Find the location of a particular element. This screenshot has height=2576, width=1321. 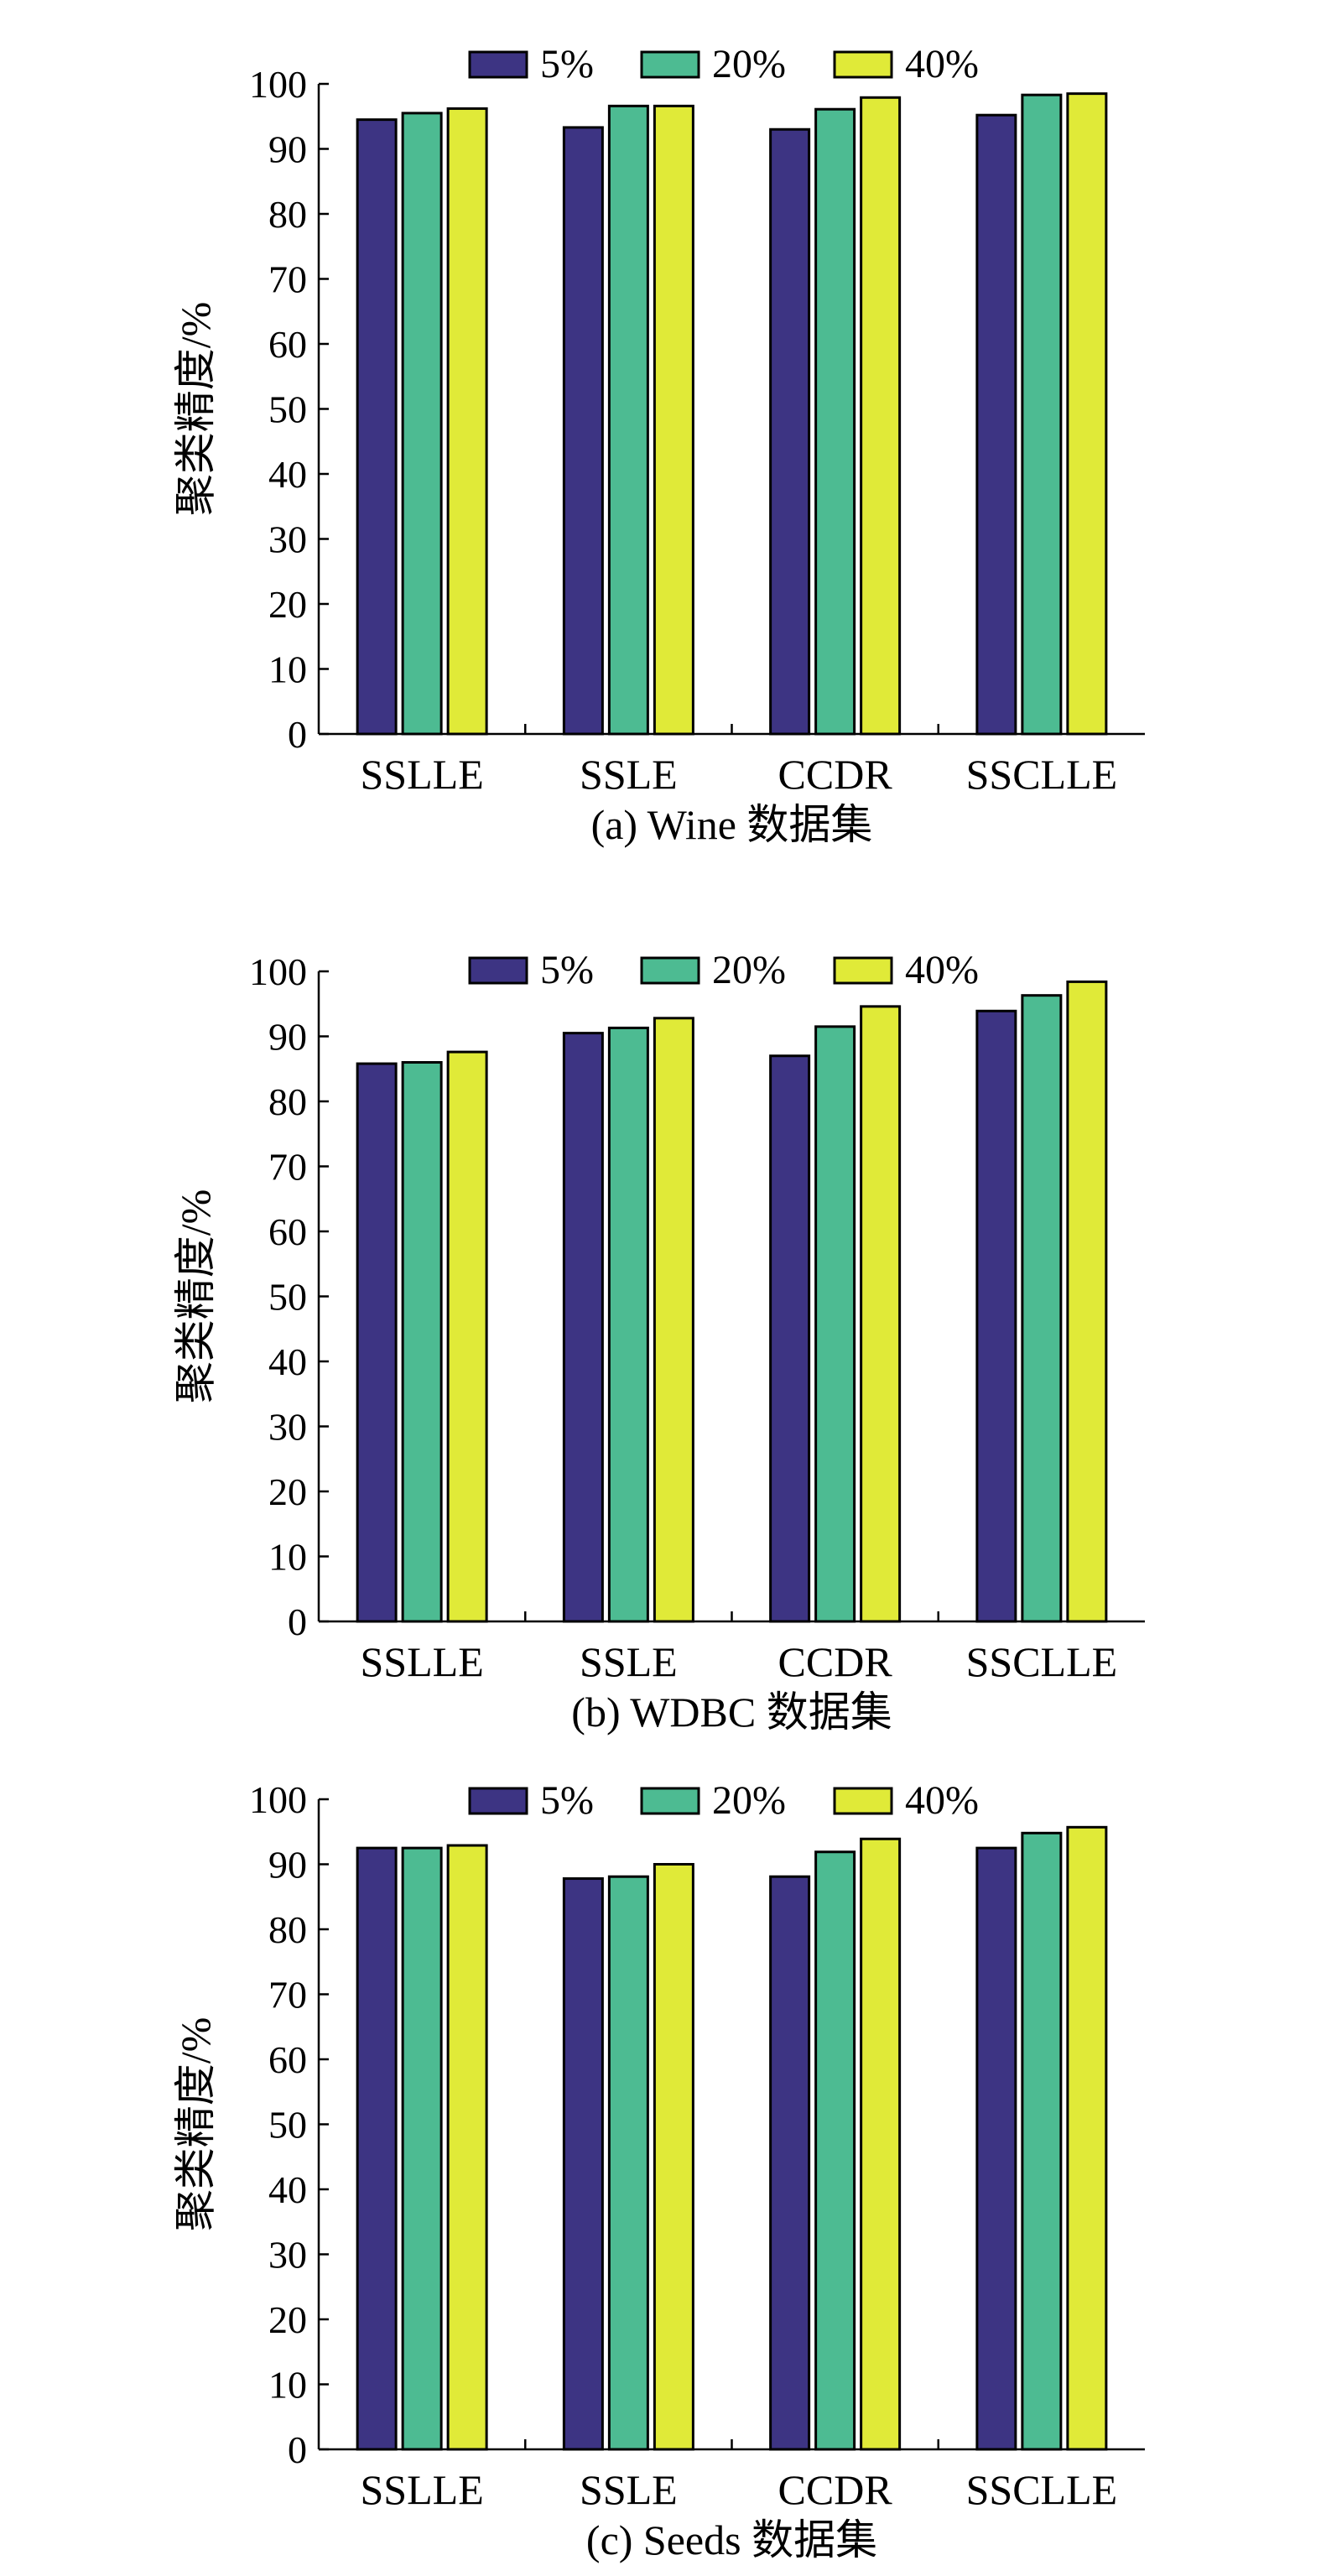

chart-caption: (a) Wine 数据集 is located at coordinates (732, 824).